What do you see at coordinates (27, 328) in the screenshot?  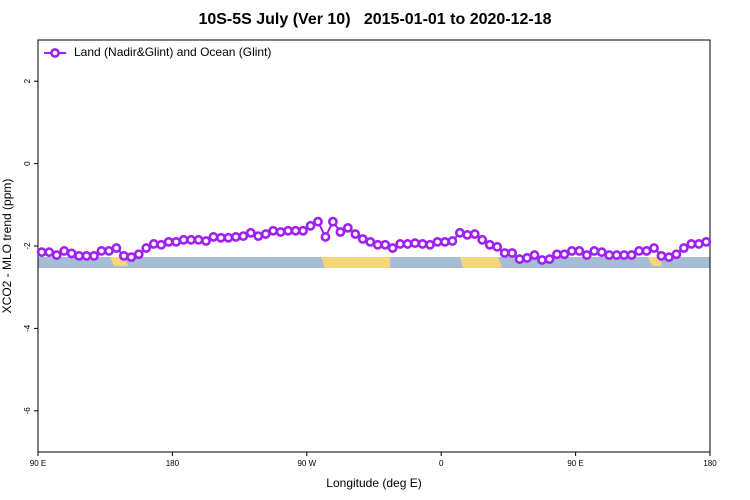 I see `y-tick-label: -4` at bounding box center [27, 328].